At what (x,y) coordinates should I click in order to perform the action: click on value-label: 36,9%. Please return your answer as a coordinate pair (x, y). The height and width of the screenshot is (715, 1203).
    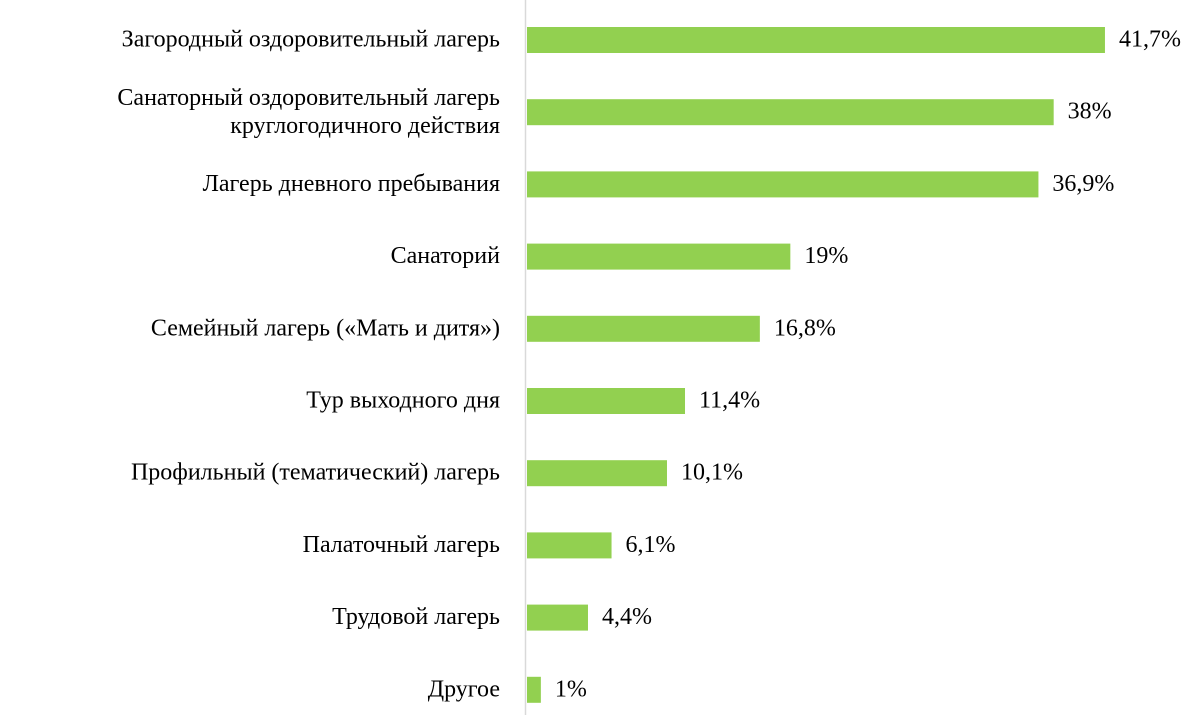
    Looking at the image, I should click on (1083, 184).